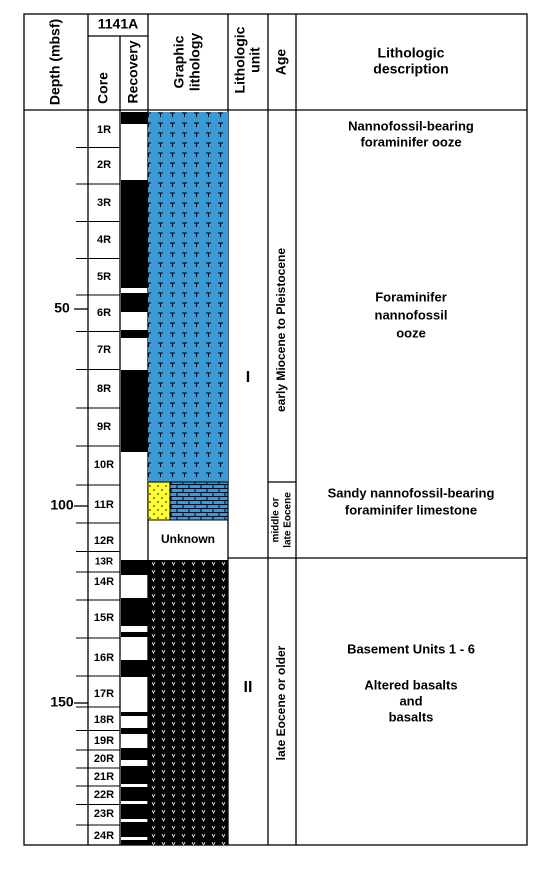  What do you see at coordinates (62, 505) in the screenshot?
I see `depth-label: 100` at bounding box center [62, 505].